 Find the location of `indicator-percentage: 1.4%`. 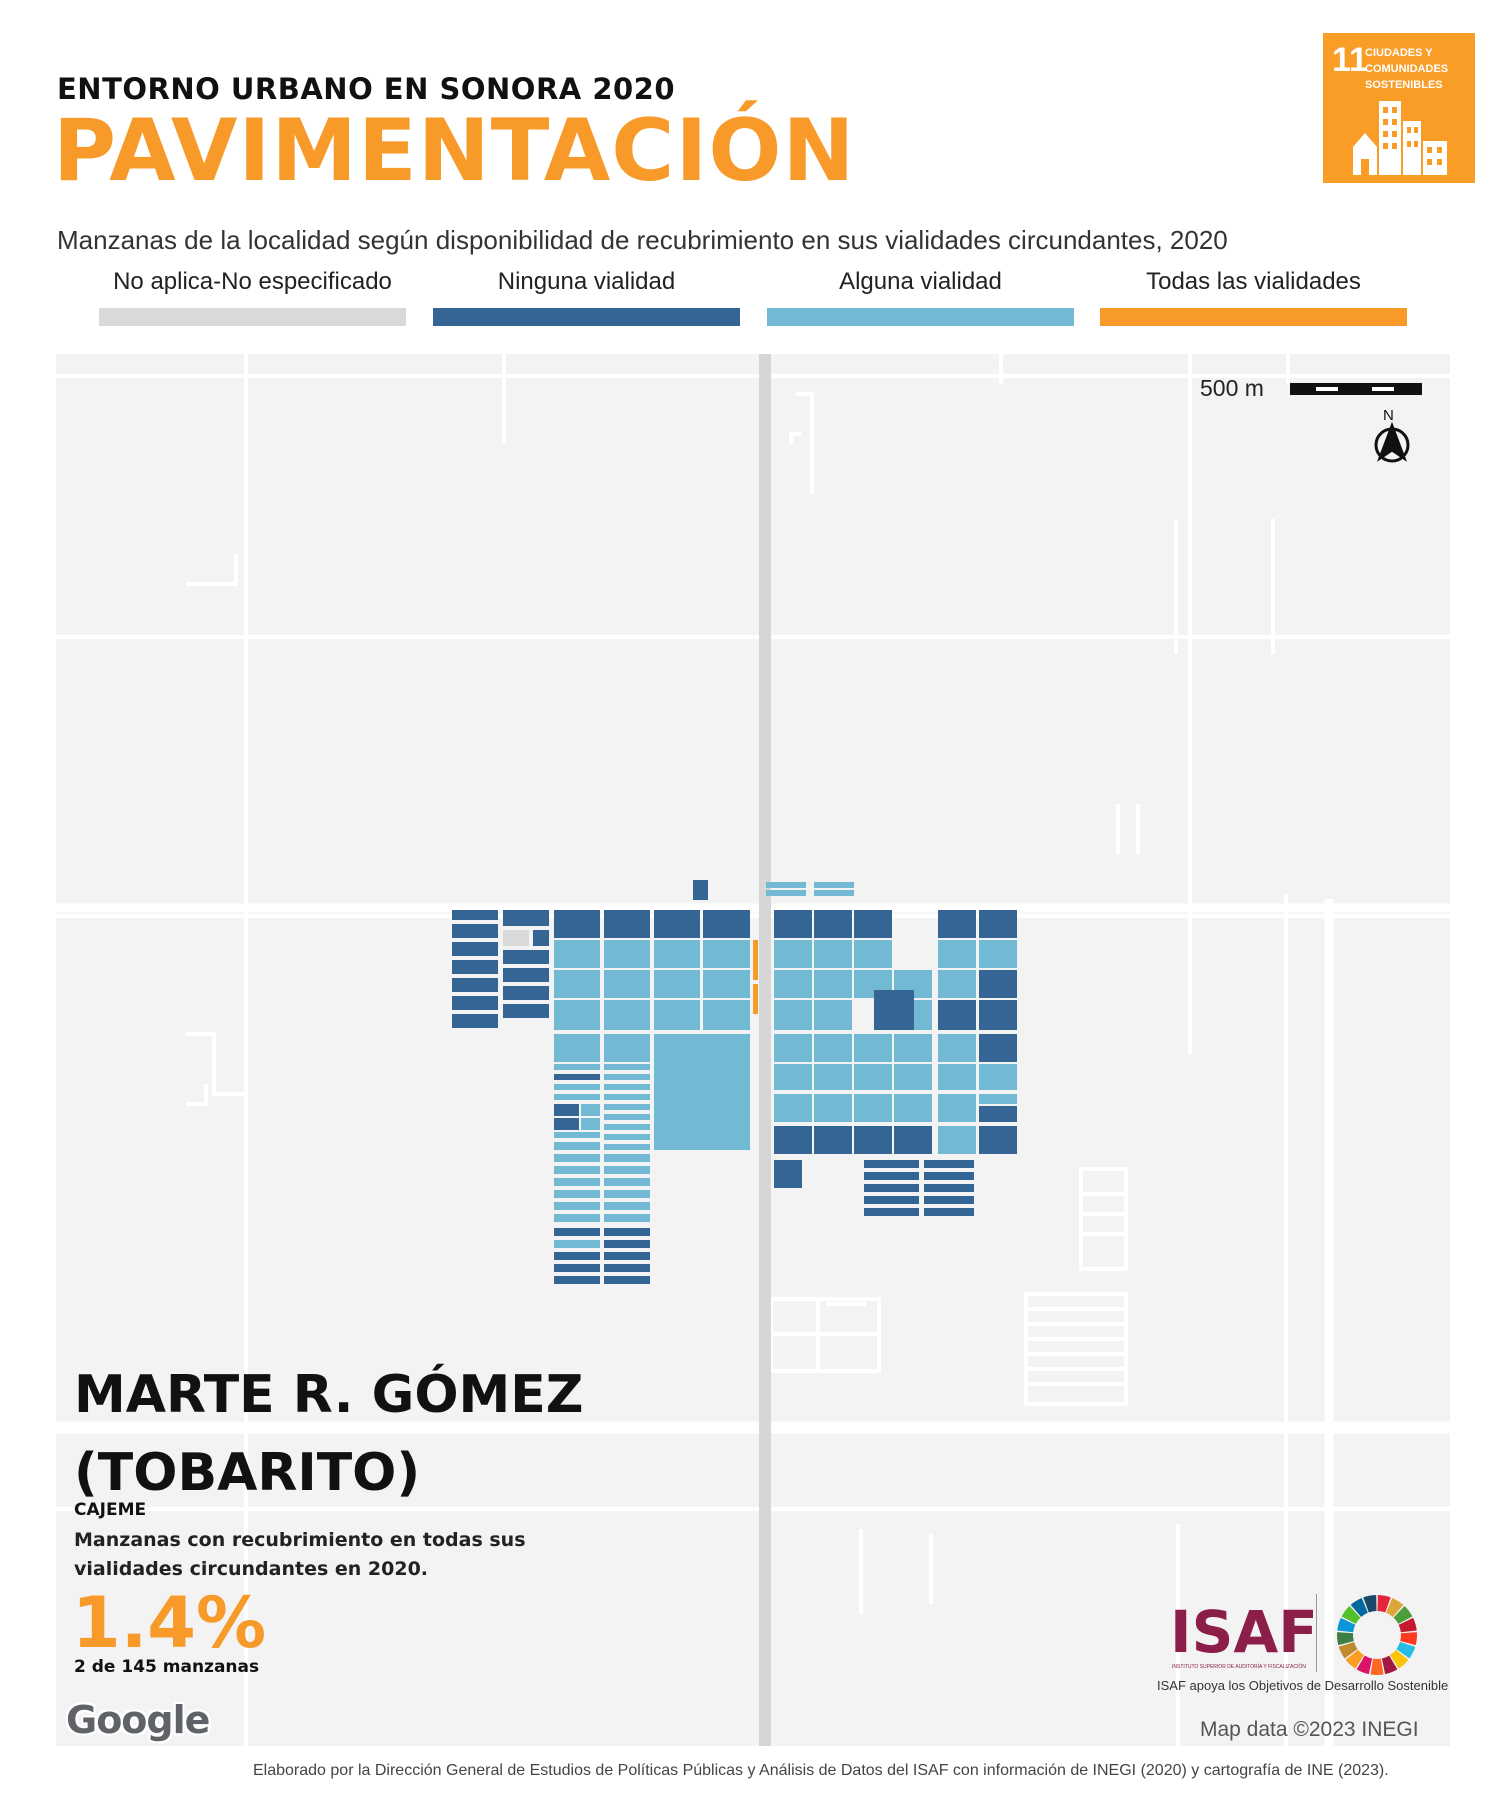

indicator-percentage: 1.4% is located at coordinates (169, 1623).